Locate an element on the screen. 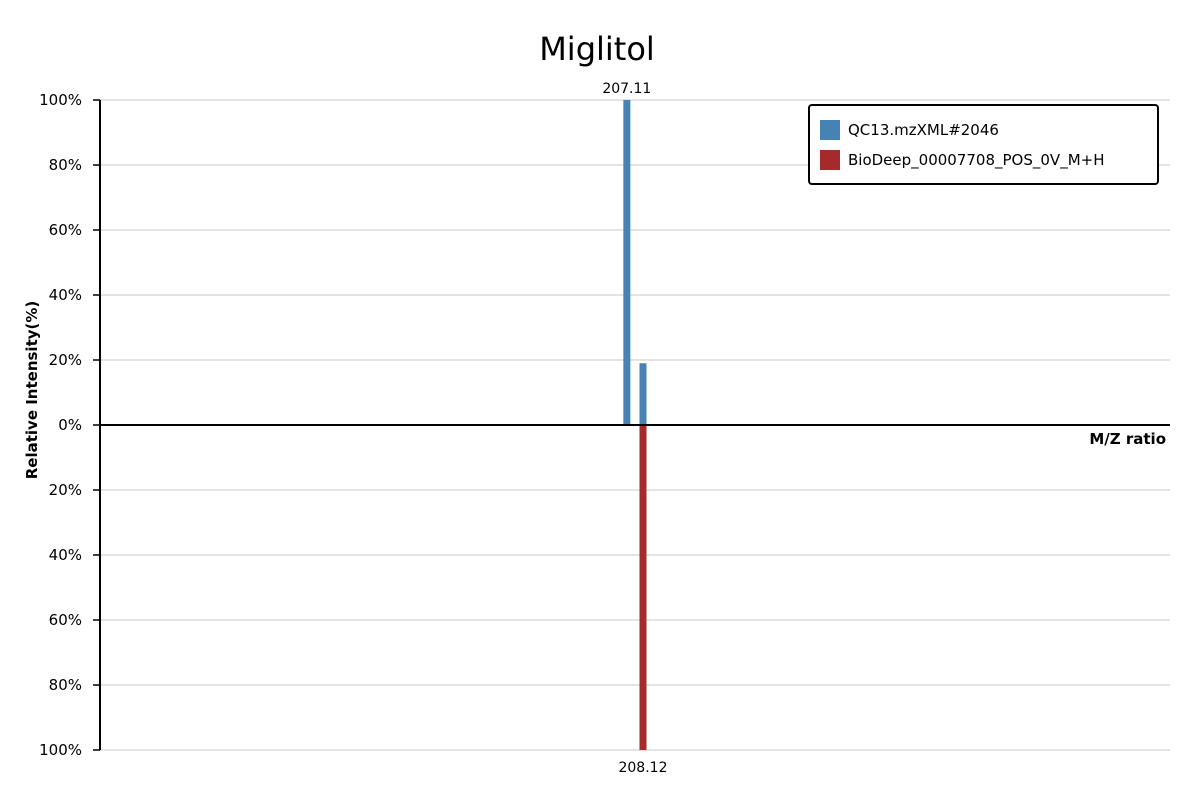  chart-title: Miglitol is located at coordinates (597, 49).